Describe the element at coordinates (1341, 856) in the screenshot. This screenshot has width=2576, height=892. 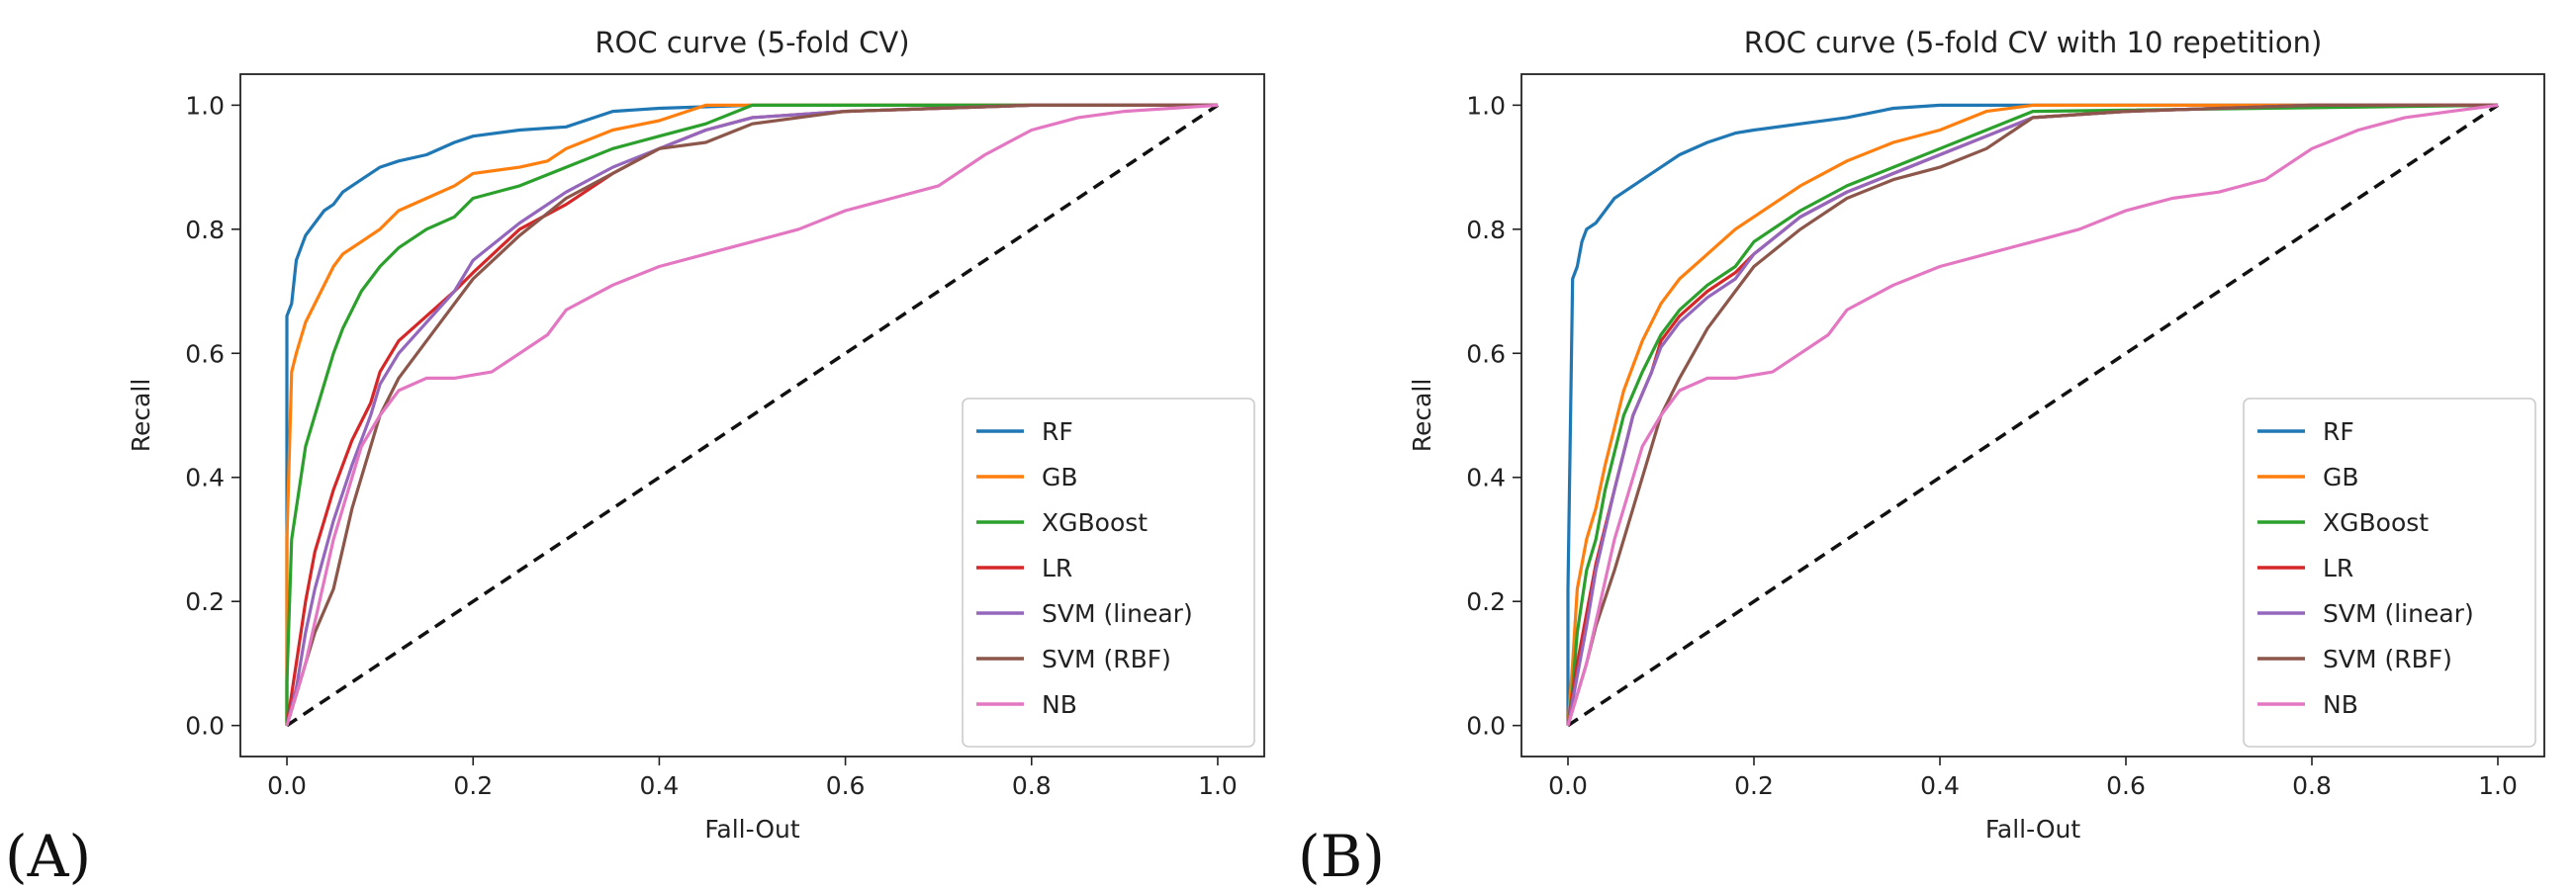
I see `panel-letter: (B)` at that location.